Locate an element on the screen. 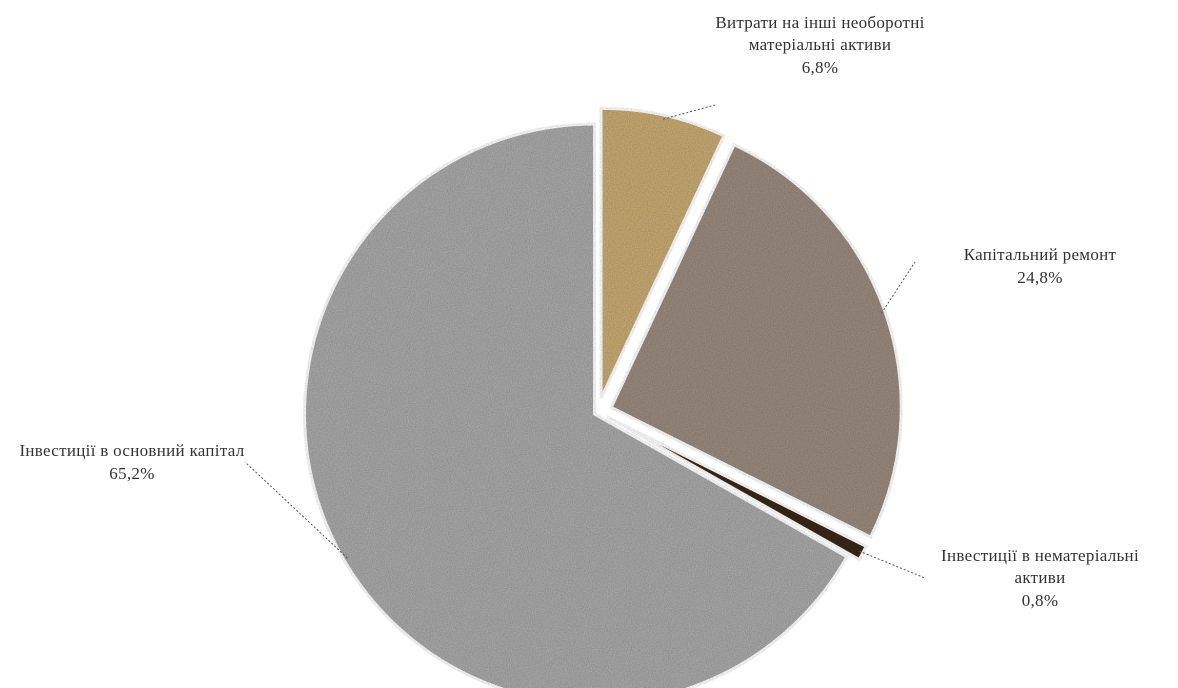  slice-other-tangible-assets is located at coordinates (662, 252).